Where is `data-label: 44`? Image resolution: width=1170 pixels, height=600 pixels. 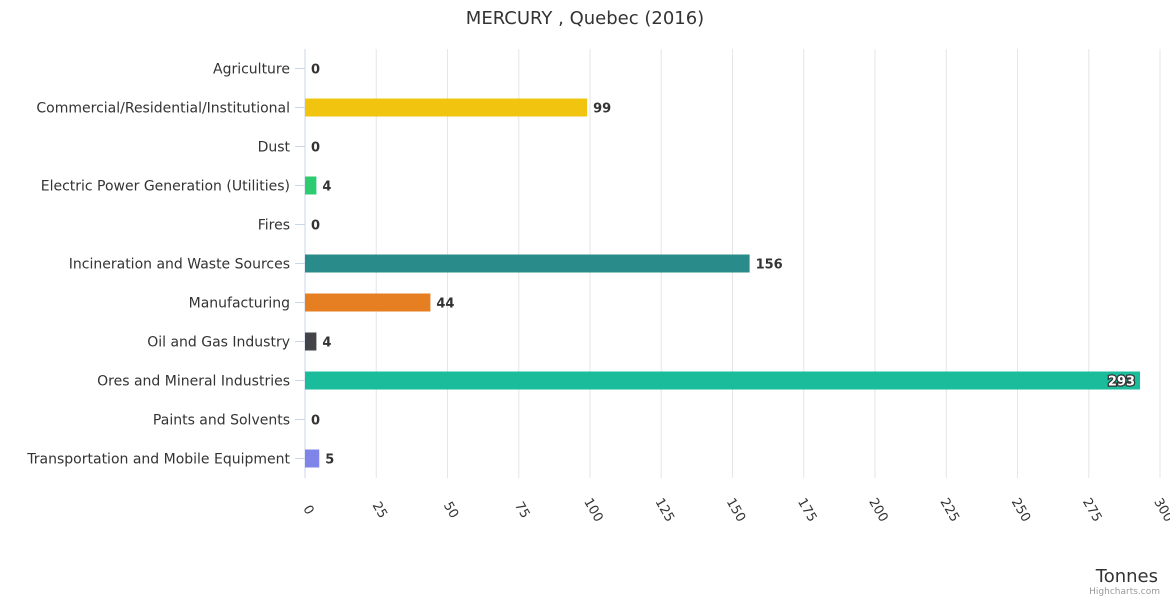
data-label: 44 is located at coordinates (445, 304).